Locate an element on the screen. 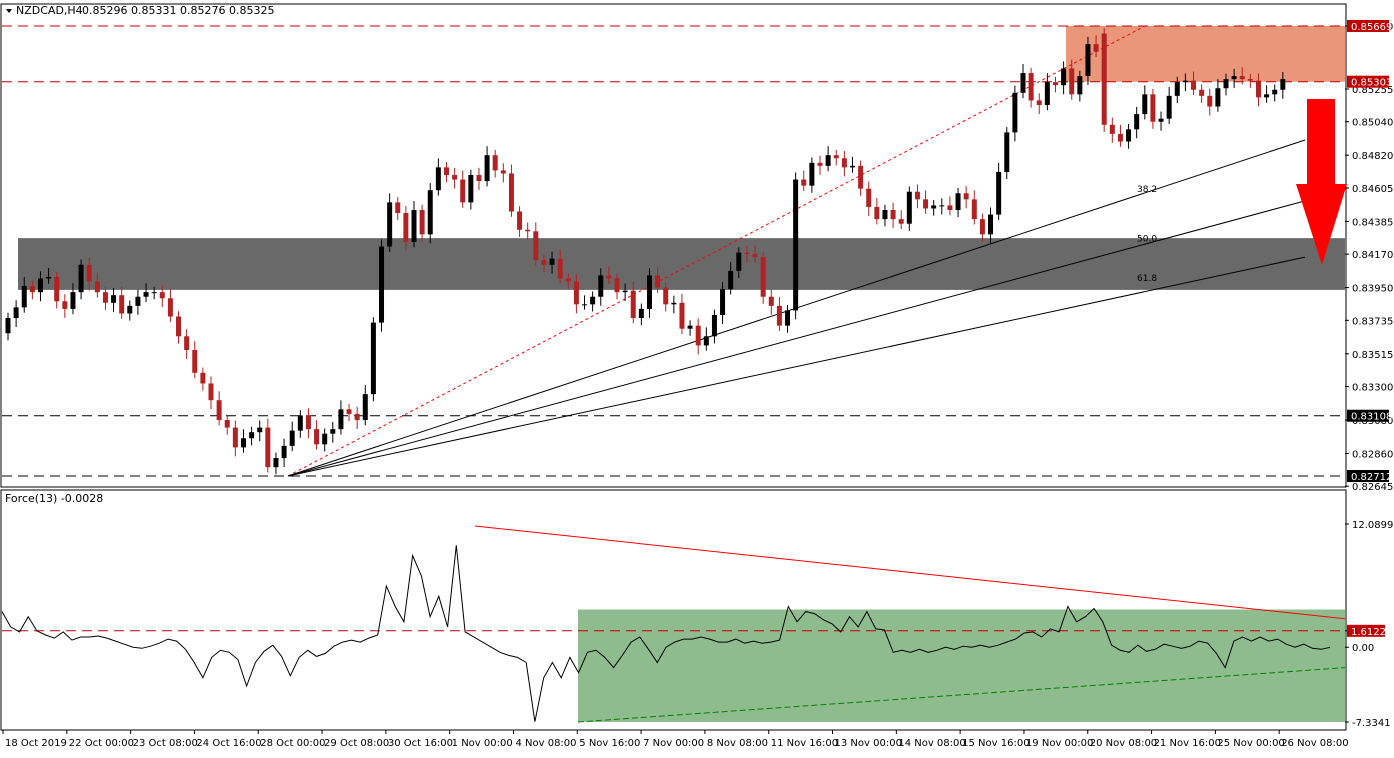 This screenshot has width=1394, height=758. x-tick-label: 21 Nov 16:00 is located at coordinates (1187, 743).